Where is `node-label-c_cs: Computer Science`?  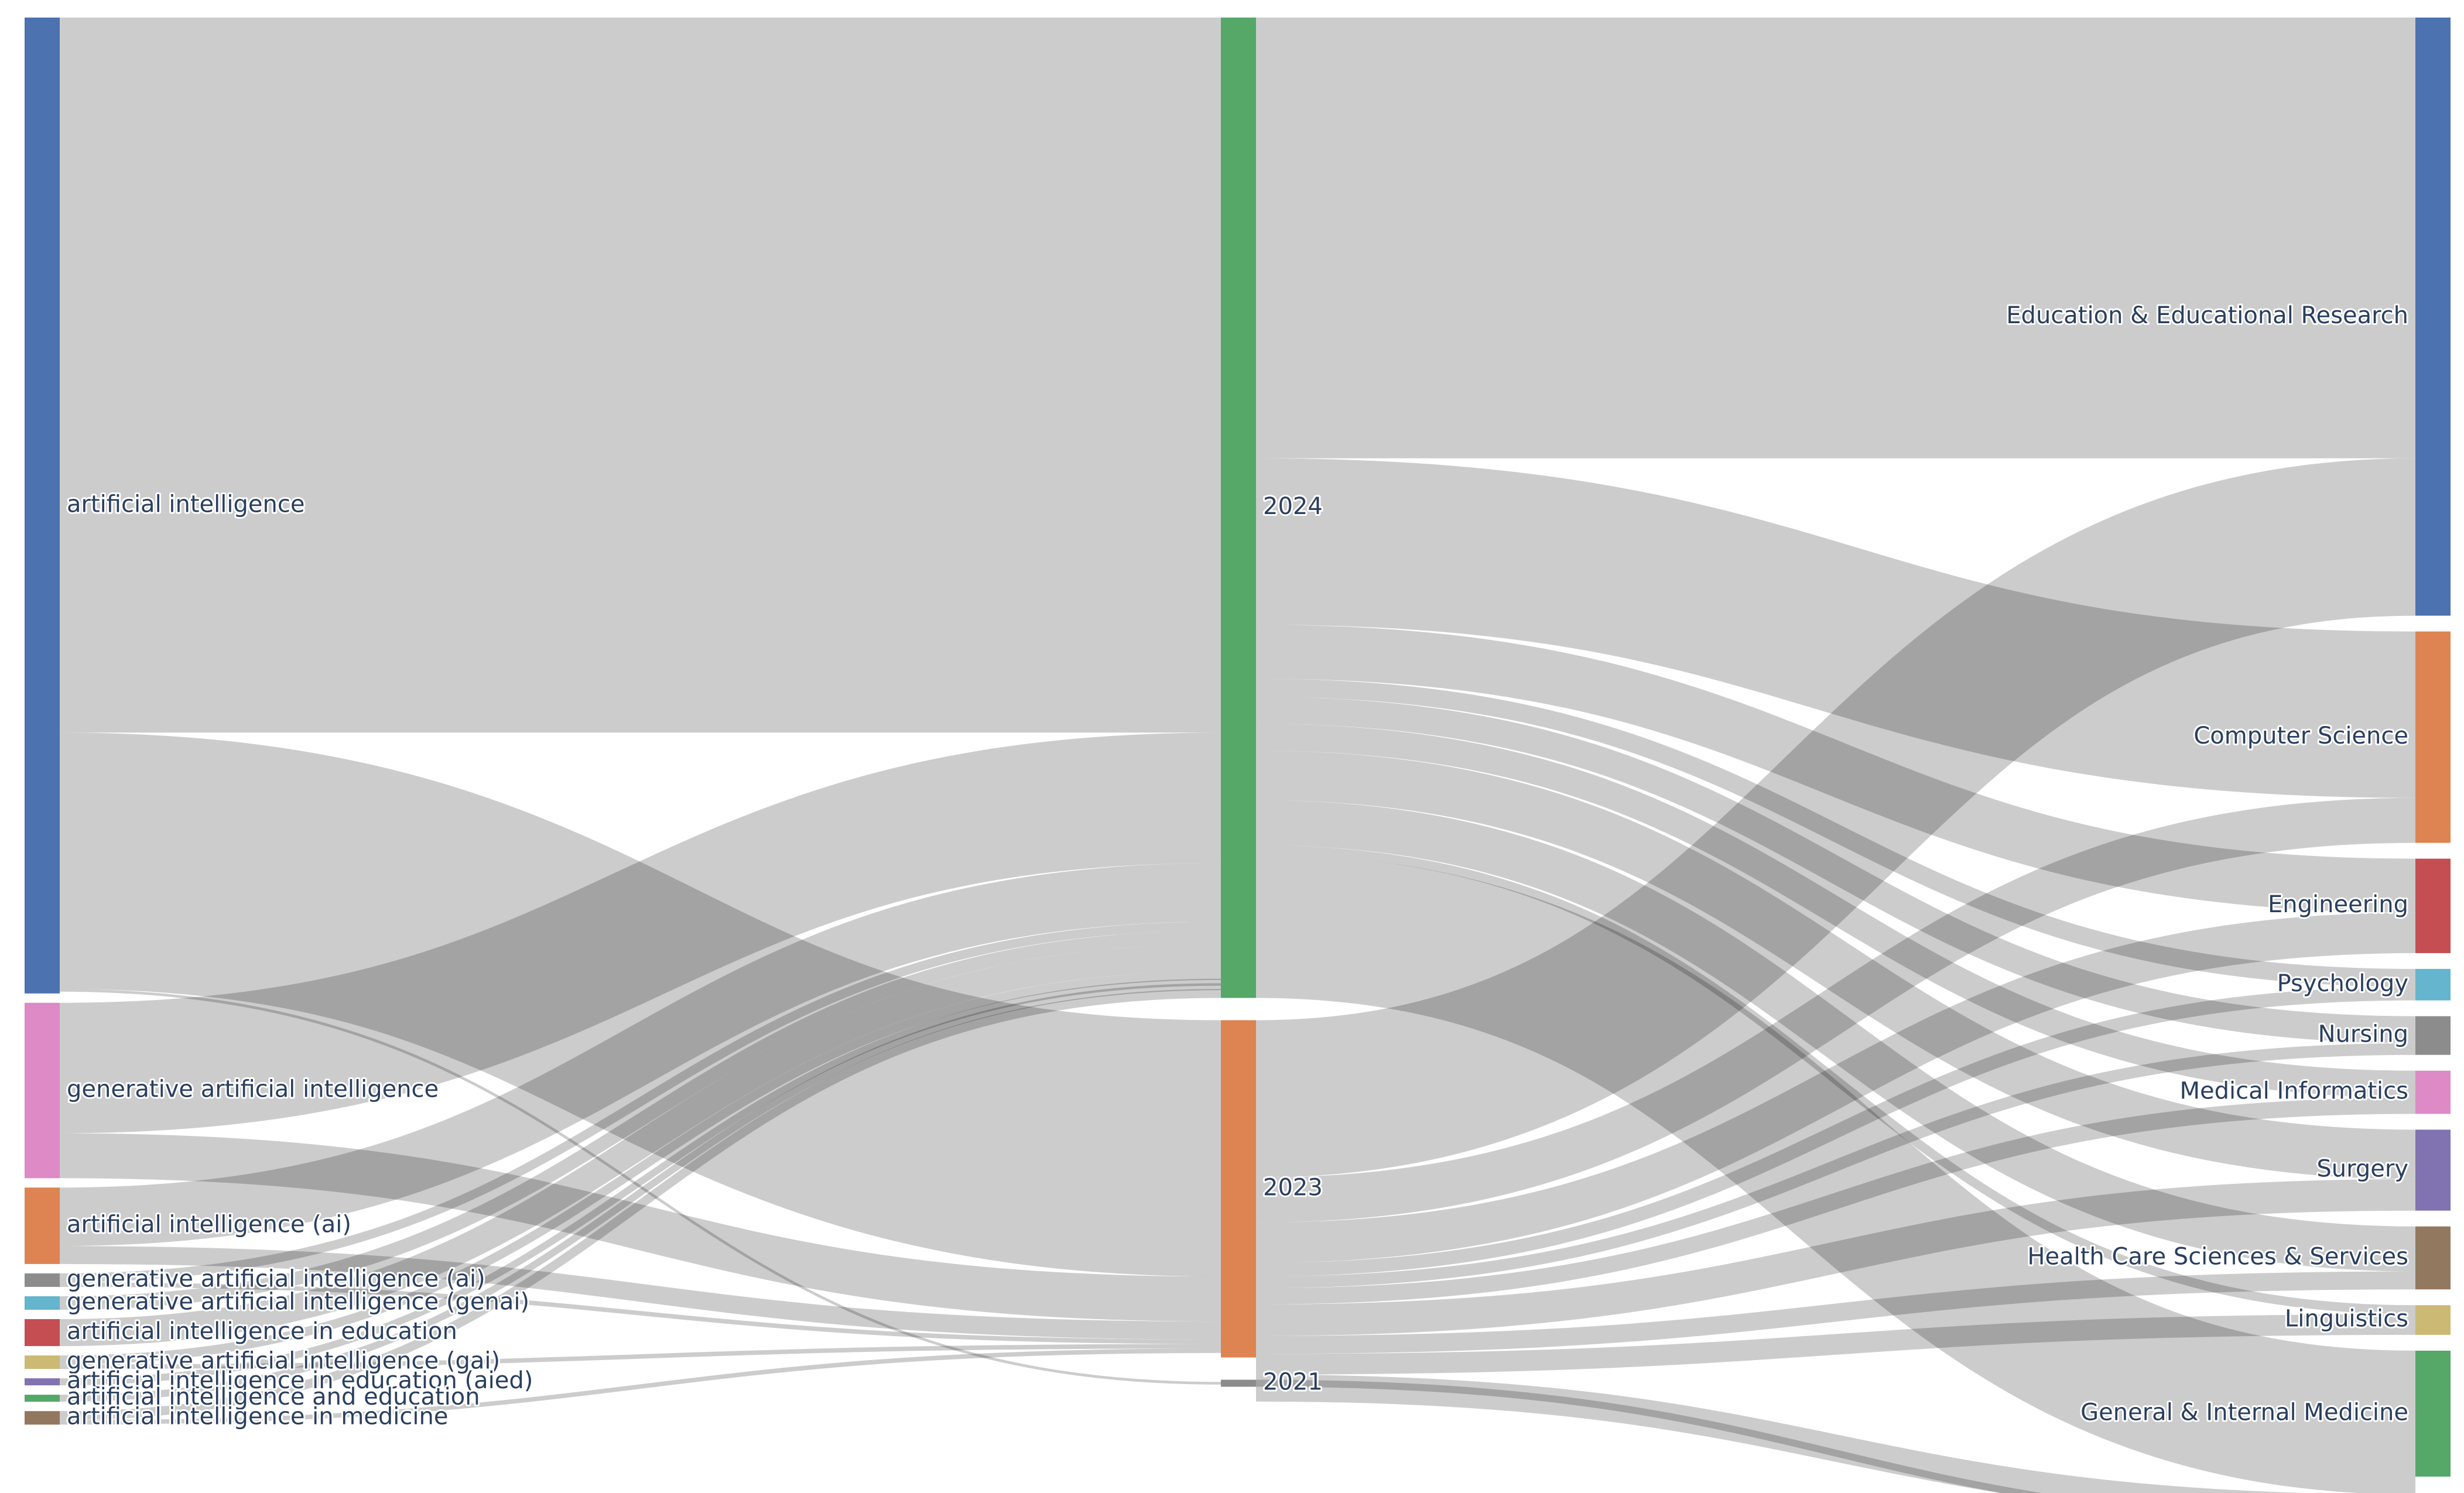 node-label-c_cs: Computer Science is located at coordinates (2301, 735).